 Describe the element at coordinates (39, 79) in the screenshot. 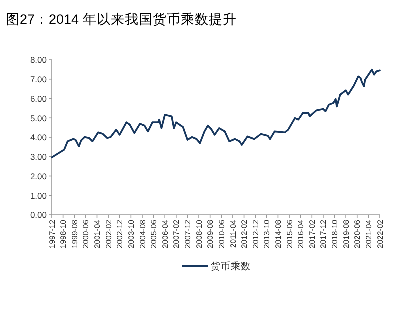

I see `y-tick-label: 7.00` at that location.